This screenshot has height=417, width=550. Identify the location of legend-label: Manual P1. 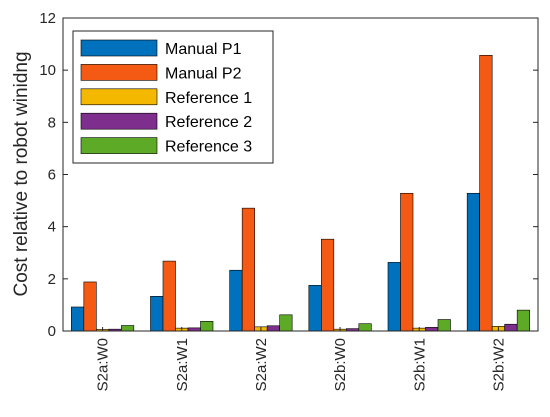
(203, 49).